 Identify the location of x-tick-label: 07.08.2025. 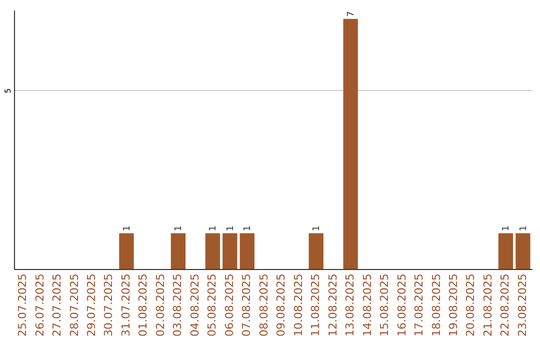
(247, 305).